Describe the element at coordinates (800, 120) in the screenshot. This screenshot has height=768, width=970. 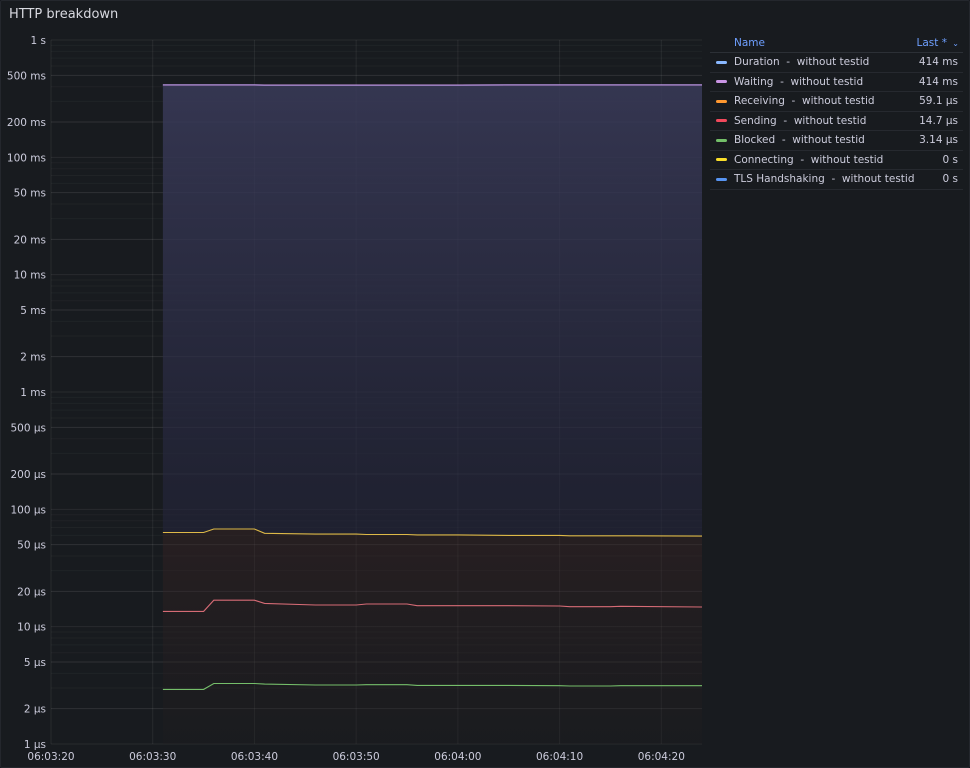
I see `legend-item-name: Sending - without testid` at that location.